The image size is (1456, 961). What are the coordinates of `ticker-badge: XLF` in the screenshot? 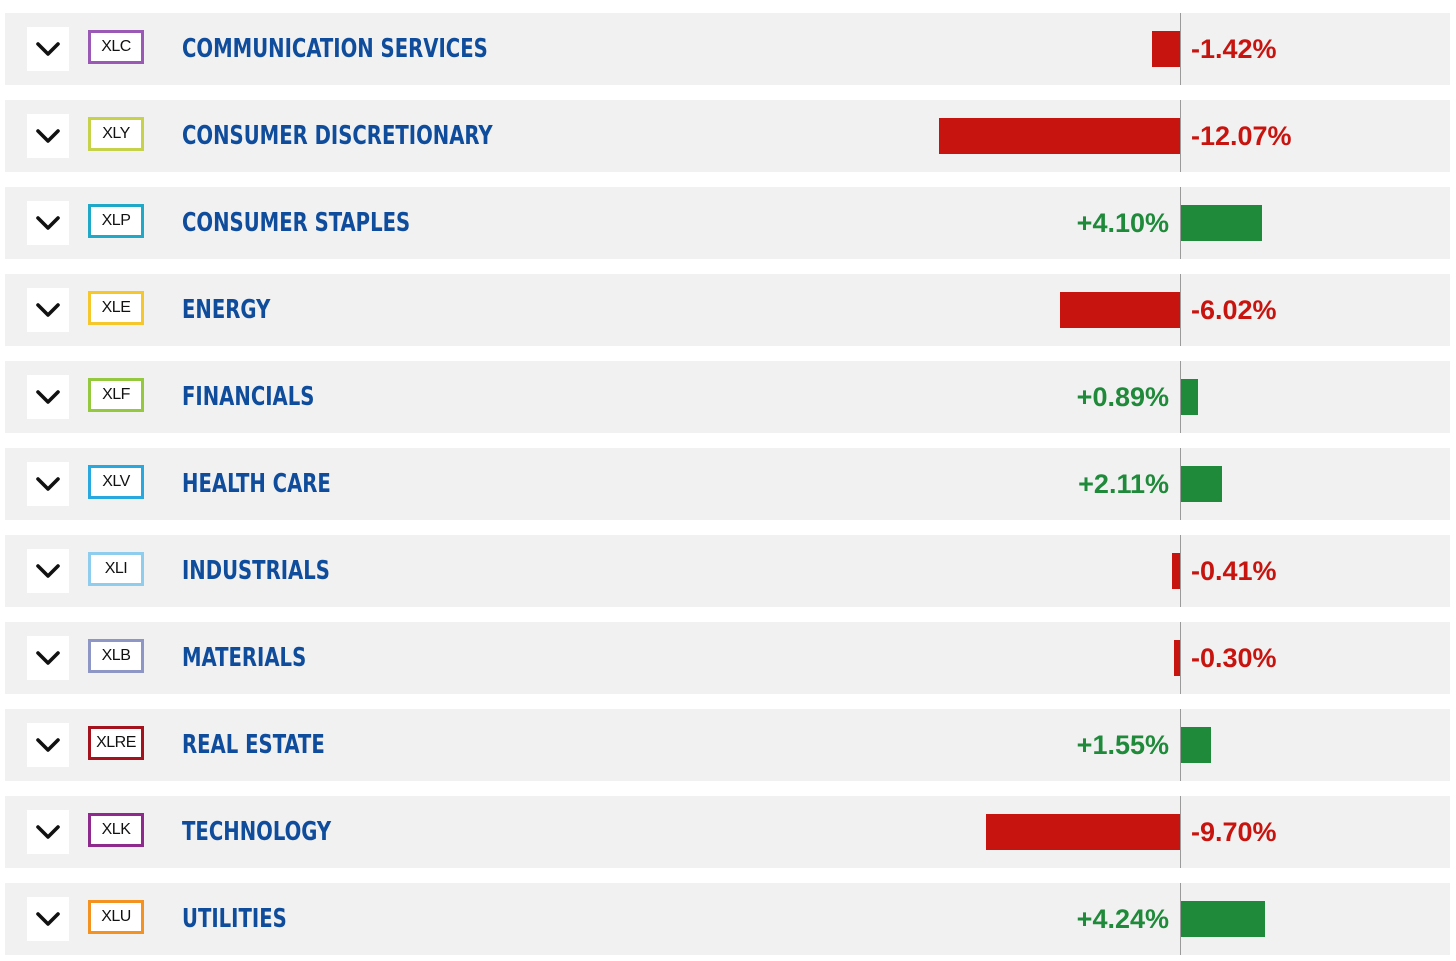 It's located at (116, 395).